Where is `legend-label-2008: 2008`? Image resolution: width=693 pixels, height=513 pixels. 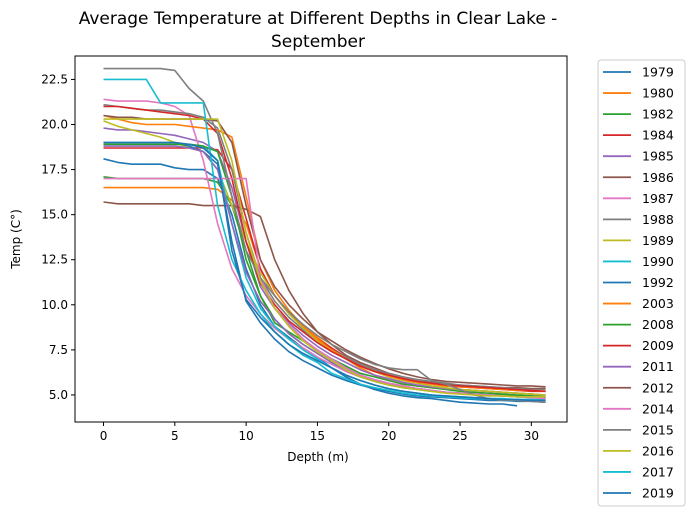
legend-label-2008: 2008 is located at coordinates (658, 324).